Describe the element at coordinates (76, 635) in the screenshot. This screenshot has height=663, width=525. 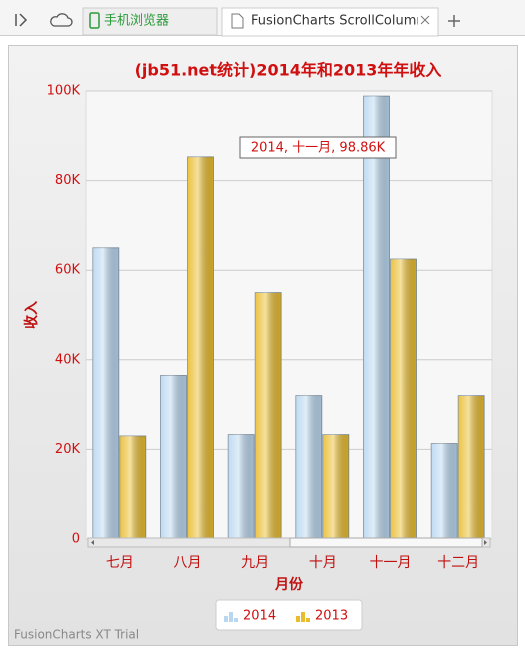
I see `watermark: FusionCharts XT Trial` at that location.